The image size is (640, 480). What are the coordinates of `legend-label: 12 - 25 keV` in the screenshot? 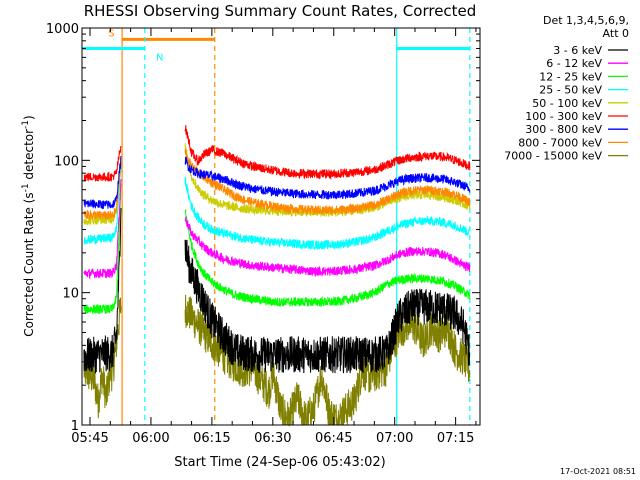 It's located at (570, 76).